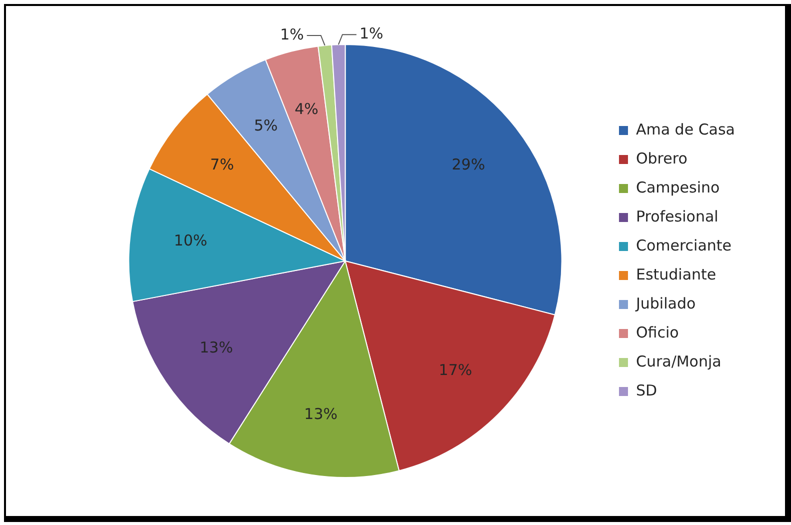 This screenshot has width=791, height=525. What do you see at coordinates (469, 164) in the screenshot?
I see `data-label: 29%` at bounding box center [469, 164].